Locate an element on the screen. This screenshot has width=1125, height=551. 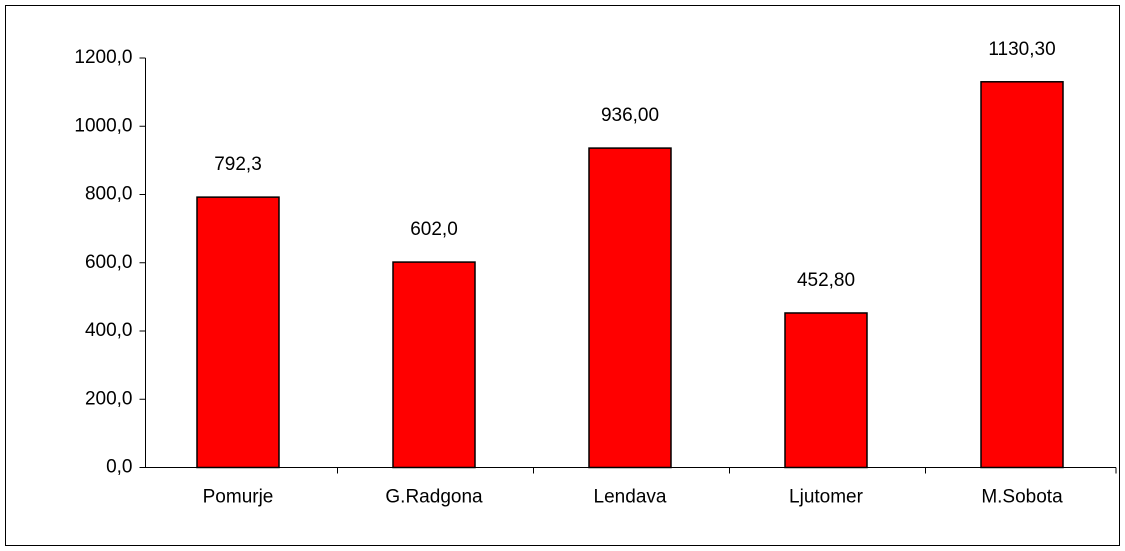
y-tick-label: 0,0 is located at coordinates (119, 467).